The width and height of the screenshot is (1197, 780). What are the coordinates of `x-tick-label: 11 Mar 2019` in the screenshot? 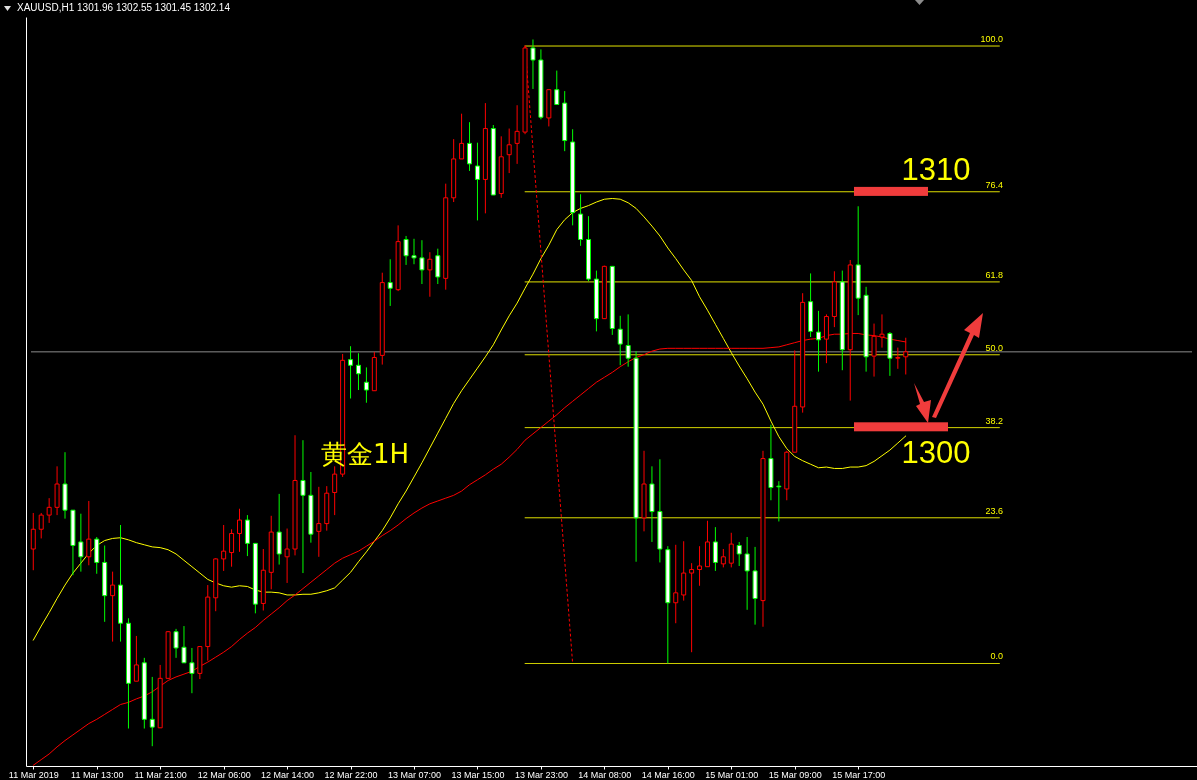 It's located at (33, 774).